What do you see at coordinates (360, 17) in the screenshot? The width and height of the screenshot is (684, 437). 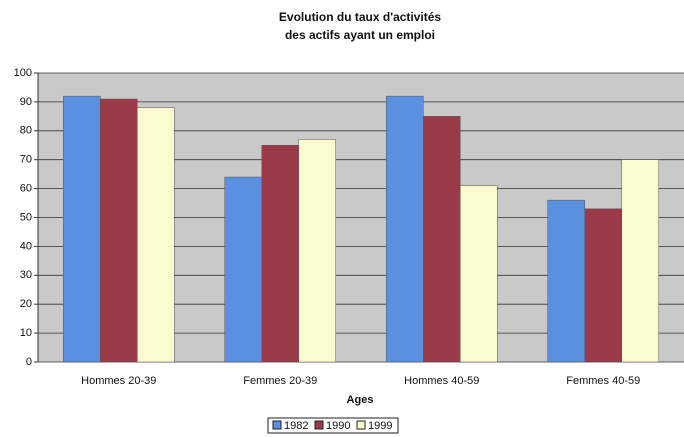 I see `chart-title: Evolution du taux d'activités` at bounding box center [360, 17].